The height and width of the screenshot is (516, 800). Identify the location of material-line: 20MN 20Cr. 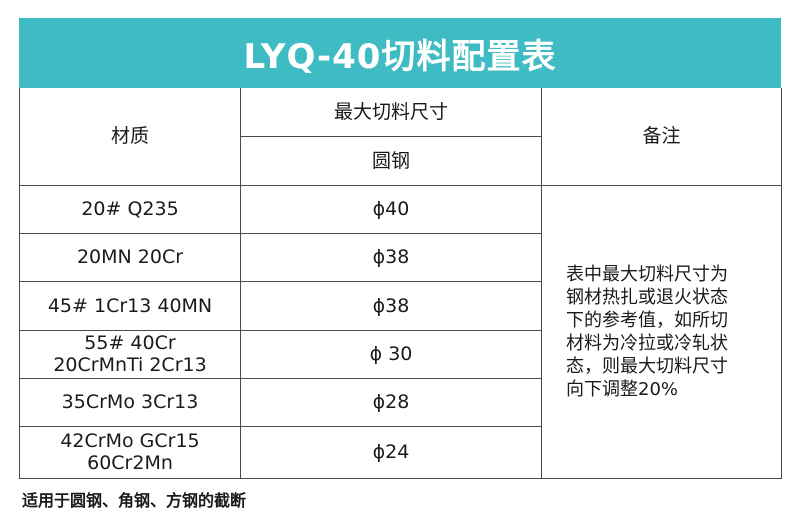
(130, 257).